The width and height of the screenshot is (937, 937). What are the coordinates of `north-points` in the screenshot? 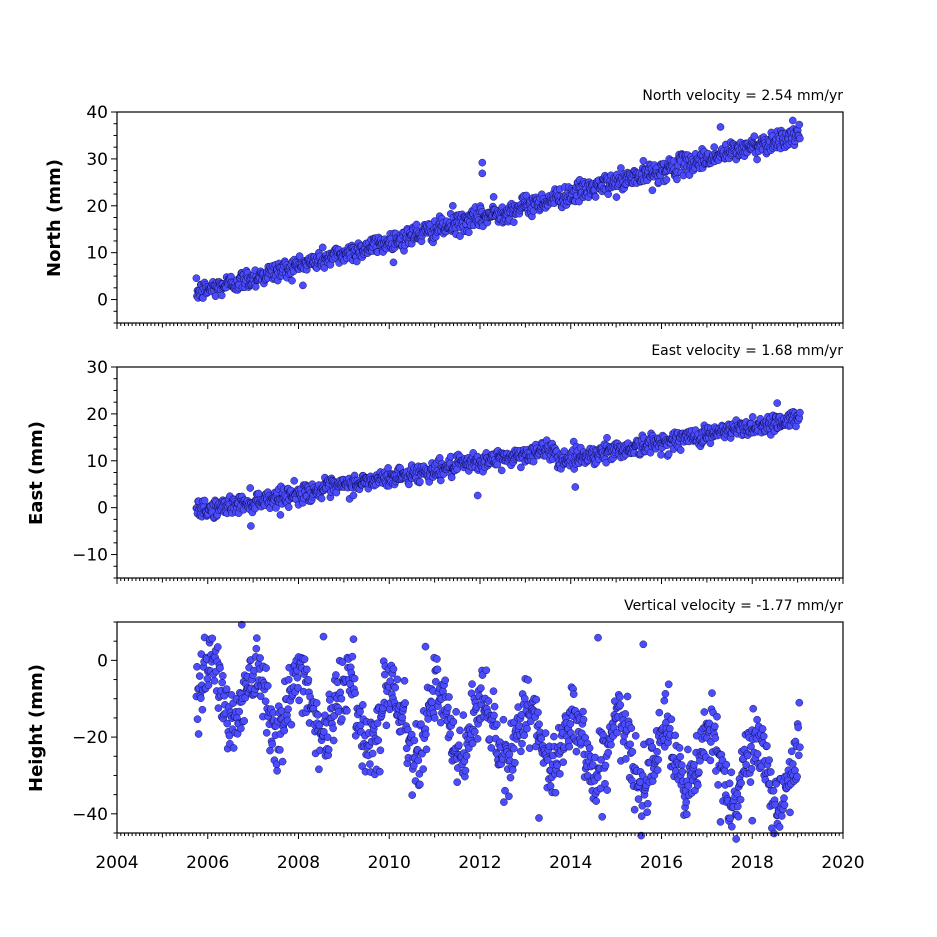 It's located at (498, 209).